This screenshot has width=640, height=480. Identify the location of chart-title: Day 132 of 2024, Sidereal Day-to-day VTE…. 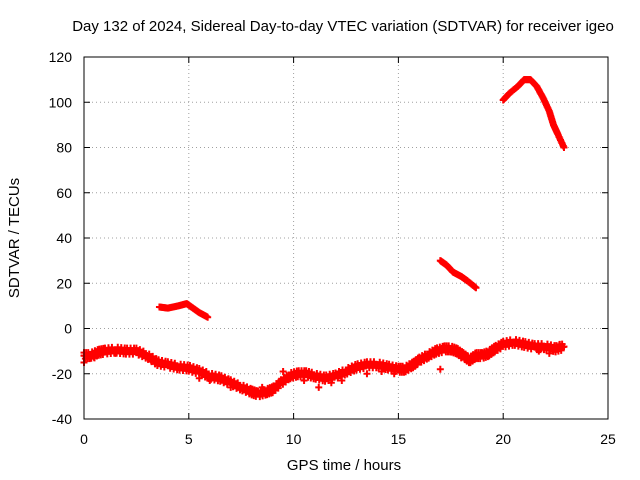
(343, 26).